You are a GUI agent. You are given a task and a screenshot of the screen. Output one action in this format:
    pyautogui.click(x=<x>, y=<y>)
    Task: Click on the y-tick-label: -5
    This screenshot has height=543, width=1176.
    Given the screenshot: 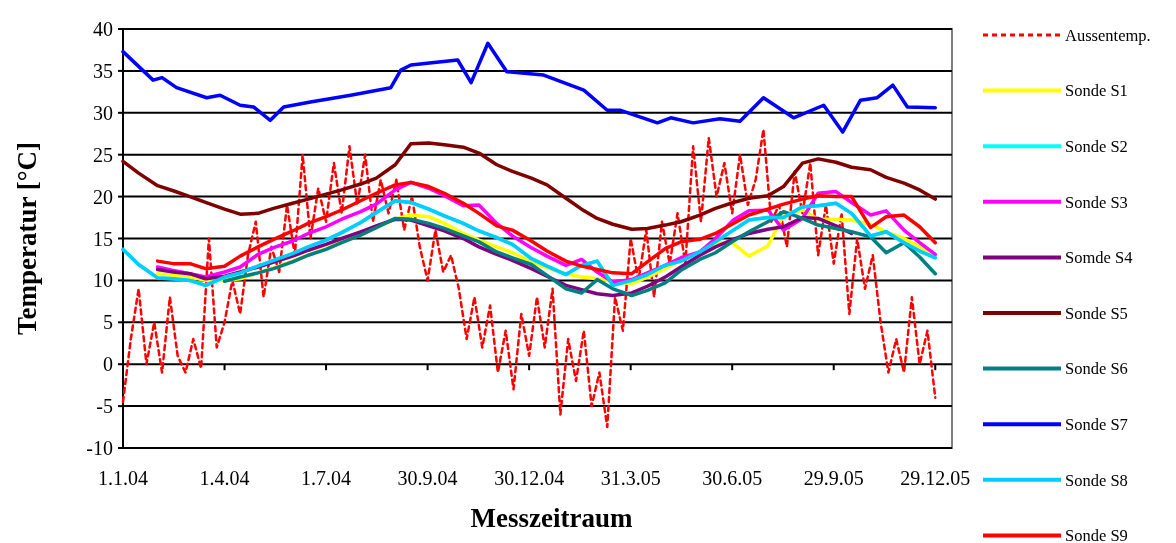 What is the action you would take?
    pyautogui.click(x=104, y=406)
    